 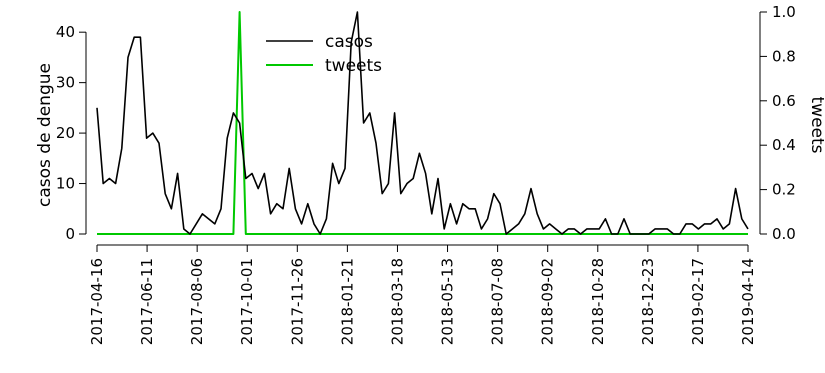 What do you see at coordinates (598, 301) in the screenshot?
I see `x-tick-label: 2018-10-28` at bounding box center [598, 301].